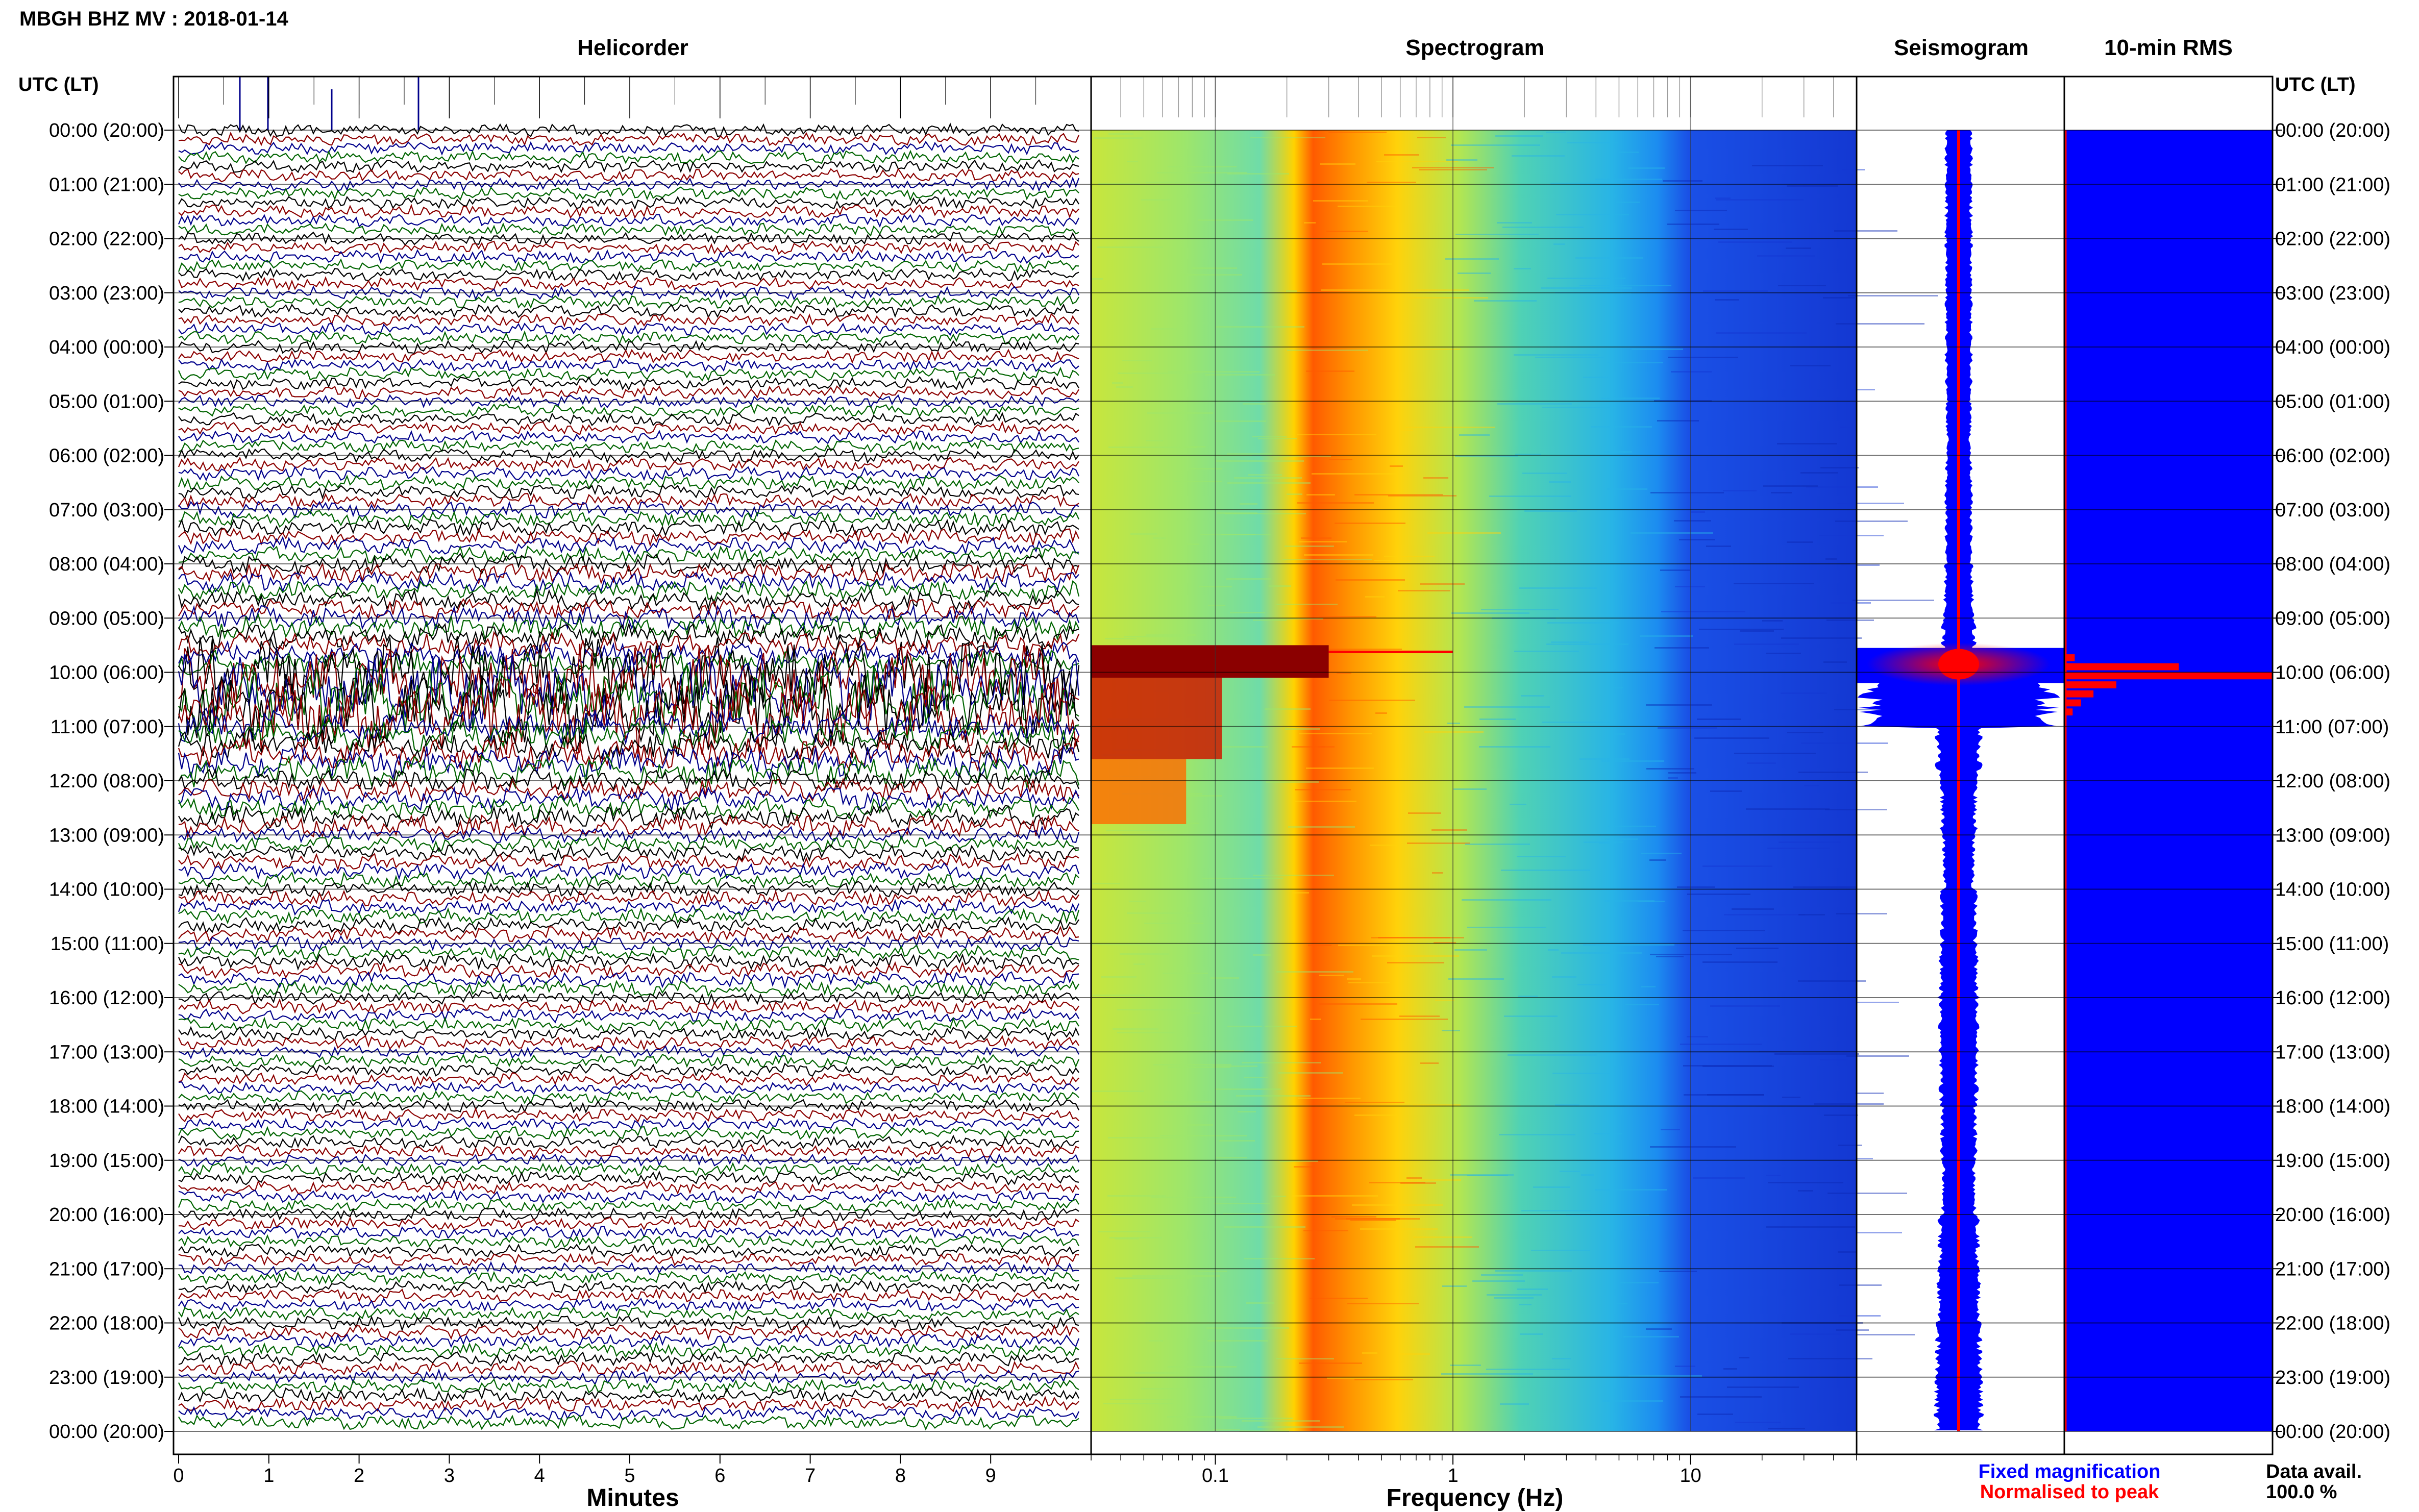  I want to click on y-tick-label: 02:00 (22:00), so click(2332, 239).